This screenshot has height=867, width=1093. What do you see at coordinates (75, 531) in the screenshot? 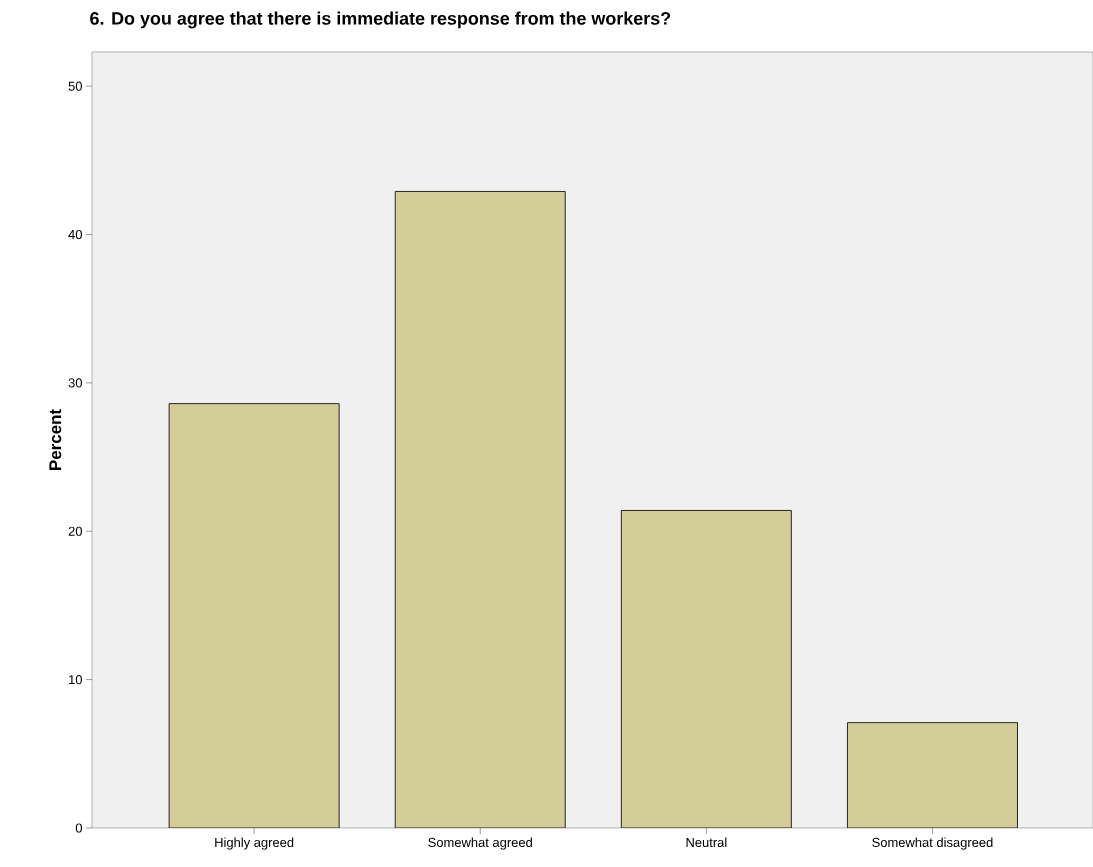
I see `y-tick-label: 20` at bounding box center [75, 531].